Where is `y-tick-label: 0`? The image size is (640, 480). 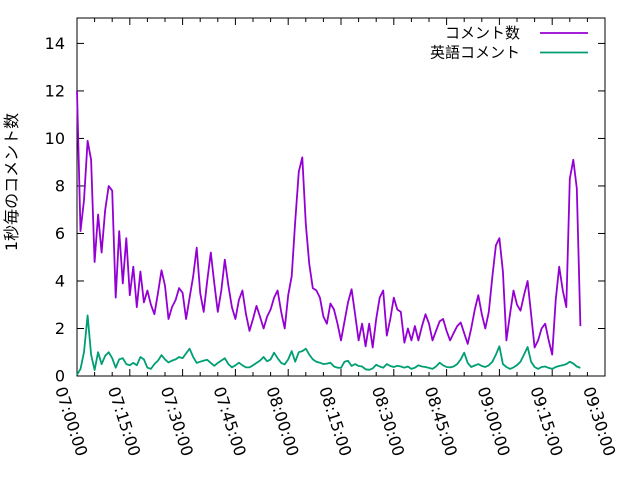
y-tick-label: 0 is located at coordinates (60, 376).